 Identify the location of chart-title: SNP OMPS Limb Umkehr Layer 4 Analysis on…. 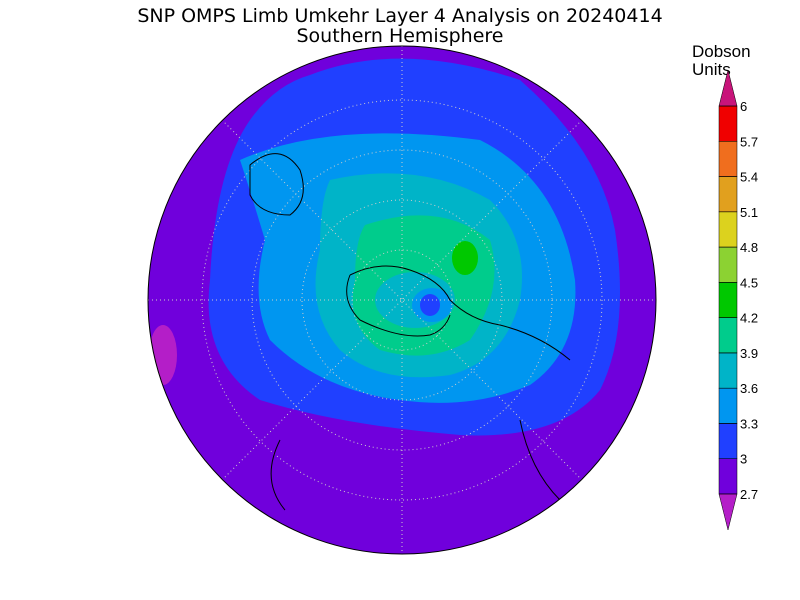
(399, 16).